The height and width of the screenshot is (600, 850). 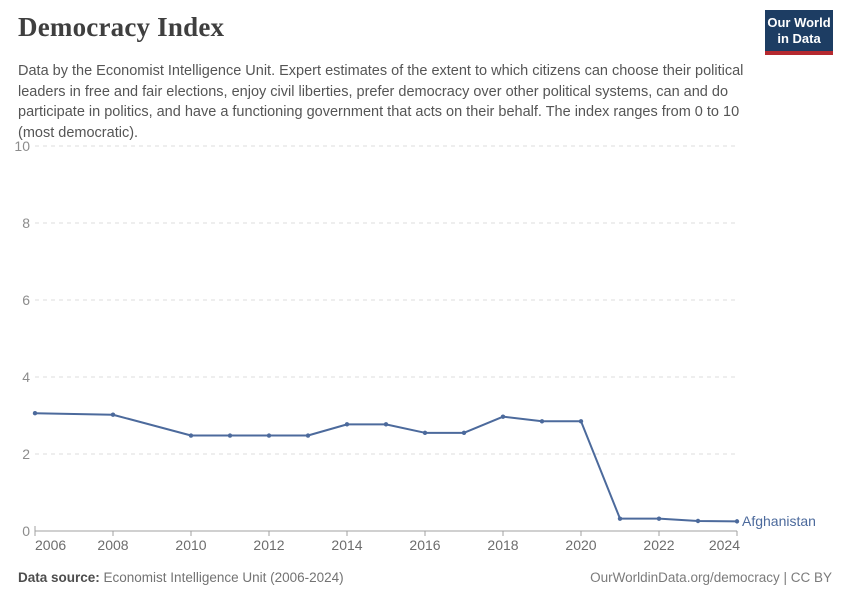 What do you see at coordinates (711, 577) in the screenshot?
I see `footer-credit-link: OurWorldinData.org/democracy | CC BY` at bounding box center [711, 577].